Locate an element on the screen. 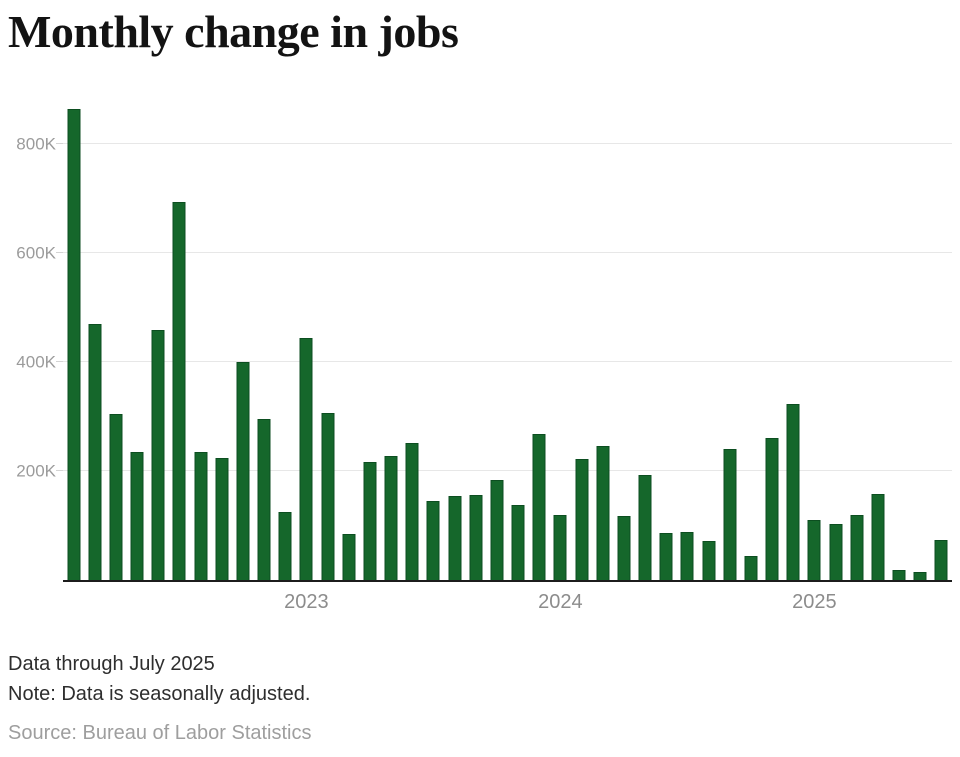 The image size is (960, 757). bar-feb-2024 is located at coordinates (582, 519).